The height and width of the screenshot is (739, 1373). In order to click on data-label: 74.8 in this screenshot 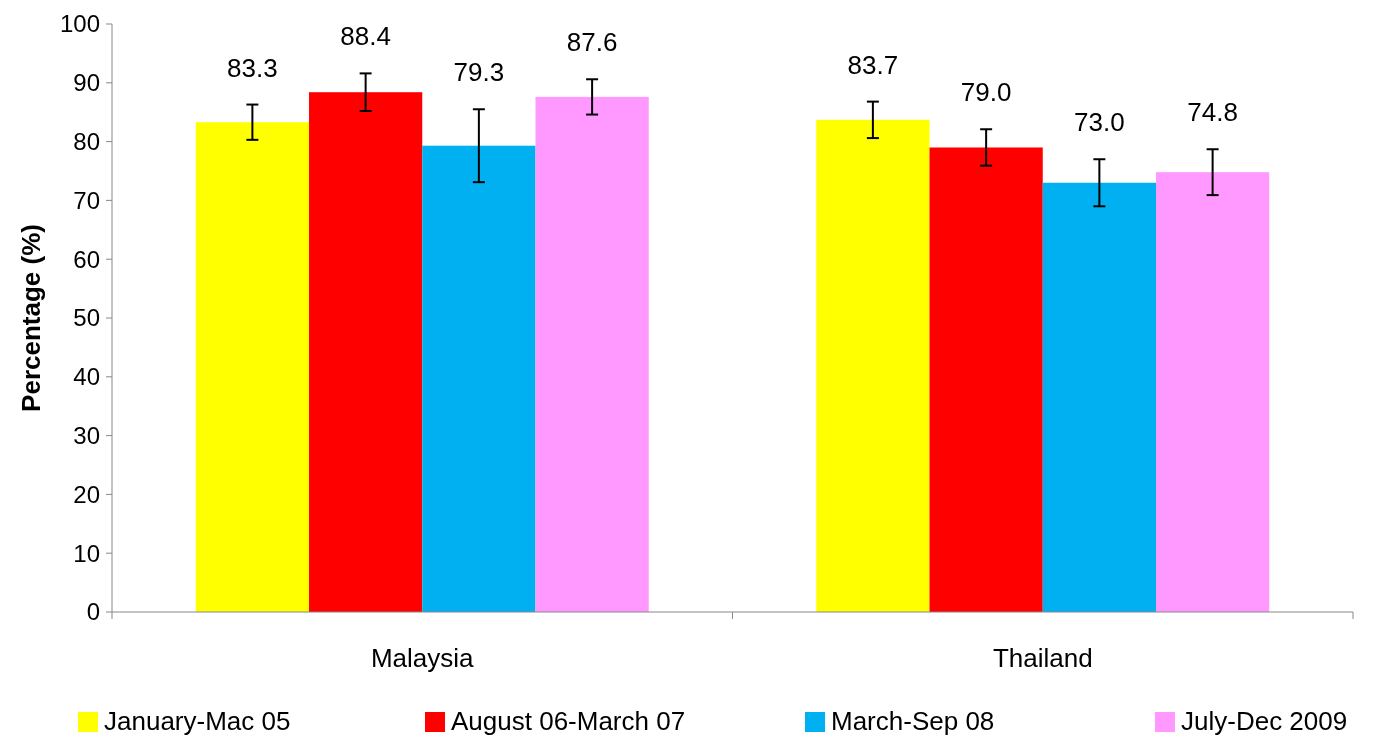, I will do `click(1212, 112)`.